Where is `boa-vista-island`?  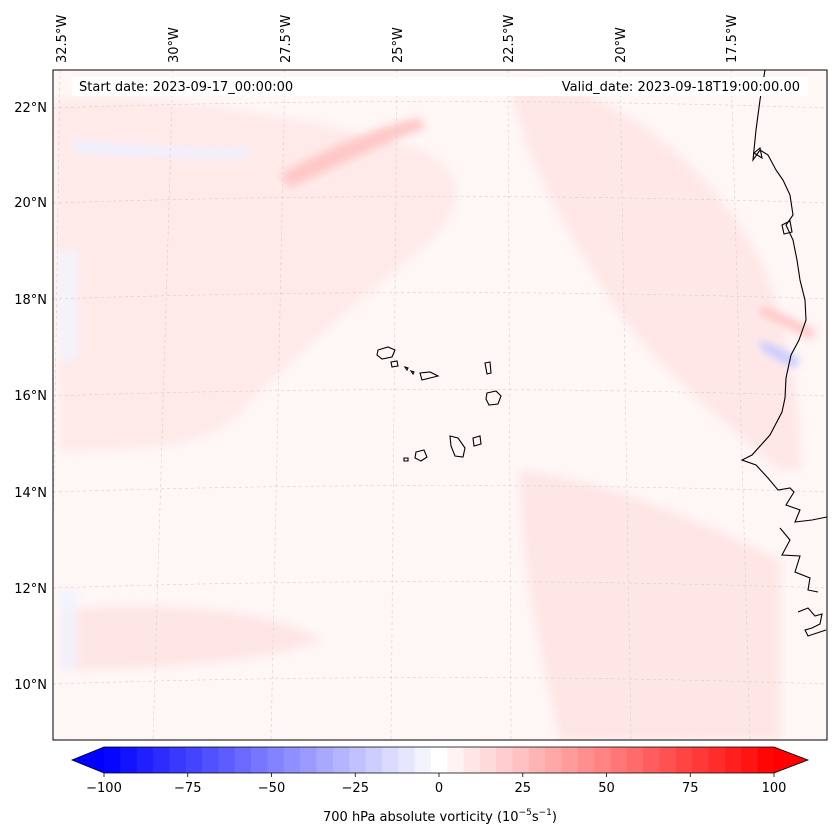
boa-vista-island is located at coordinates (493, 398).